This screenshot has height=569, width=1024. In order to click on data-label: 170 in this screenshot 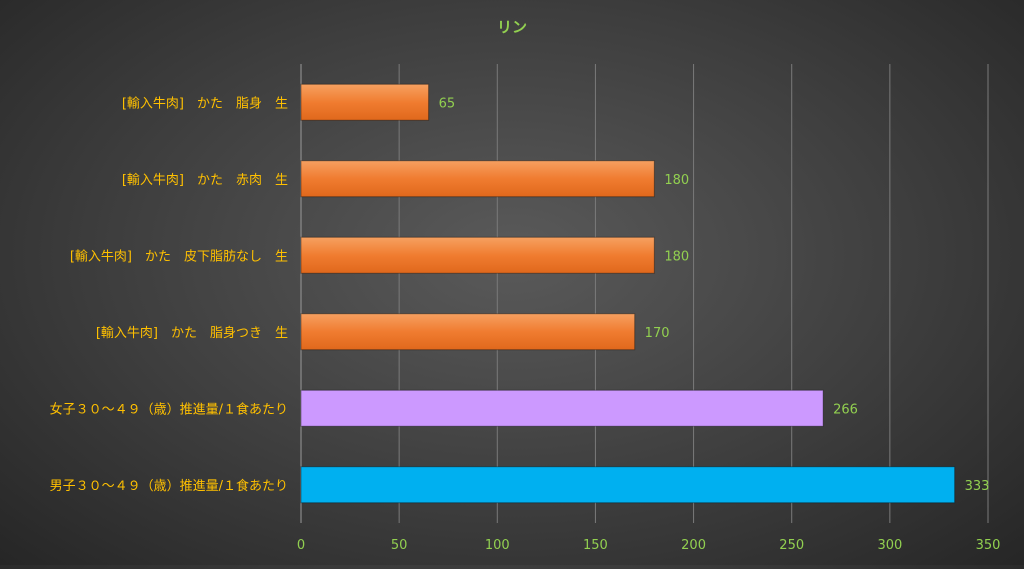, I will do `click(657, 333)`.